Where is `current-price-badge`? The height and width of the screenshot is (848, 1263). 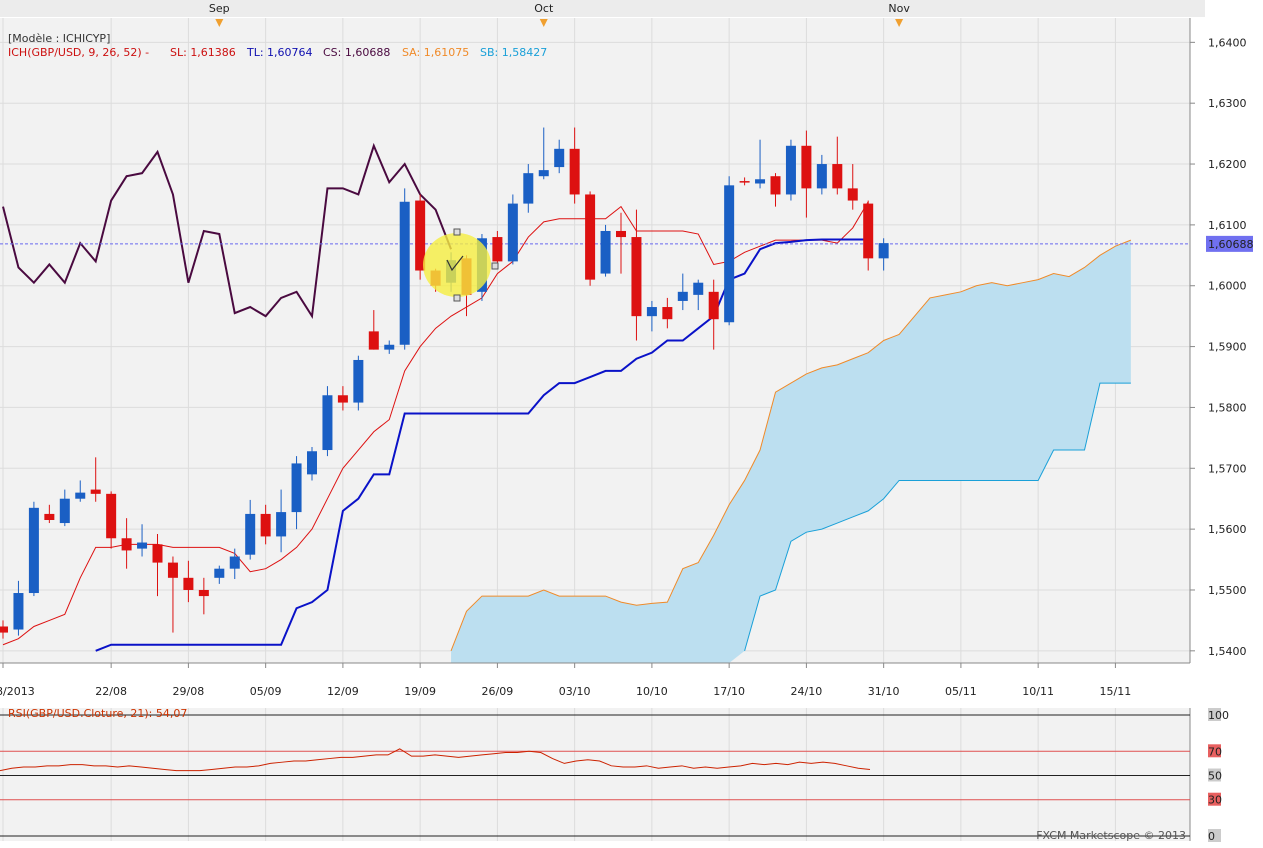
current-price-badge is located at coordinates (1229, 243).